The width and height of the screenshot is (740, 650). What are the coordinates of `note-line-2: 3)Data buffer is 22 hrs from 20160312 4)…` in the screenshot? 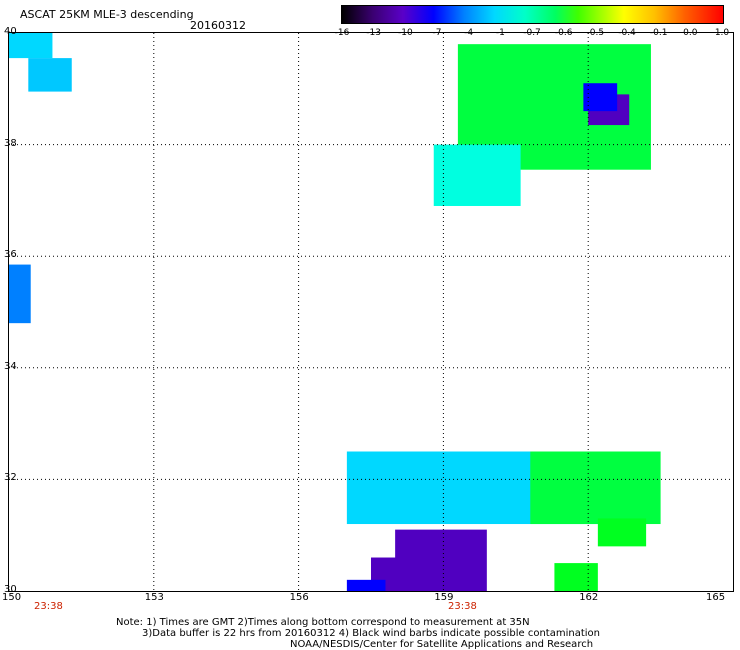 It's located at (371, 633).